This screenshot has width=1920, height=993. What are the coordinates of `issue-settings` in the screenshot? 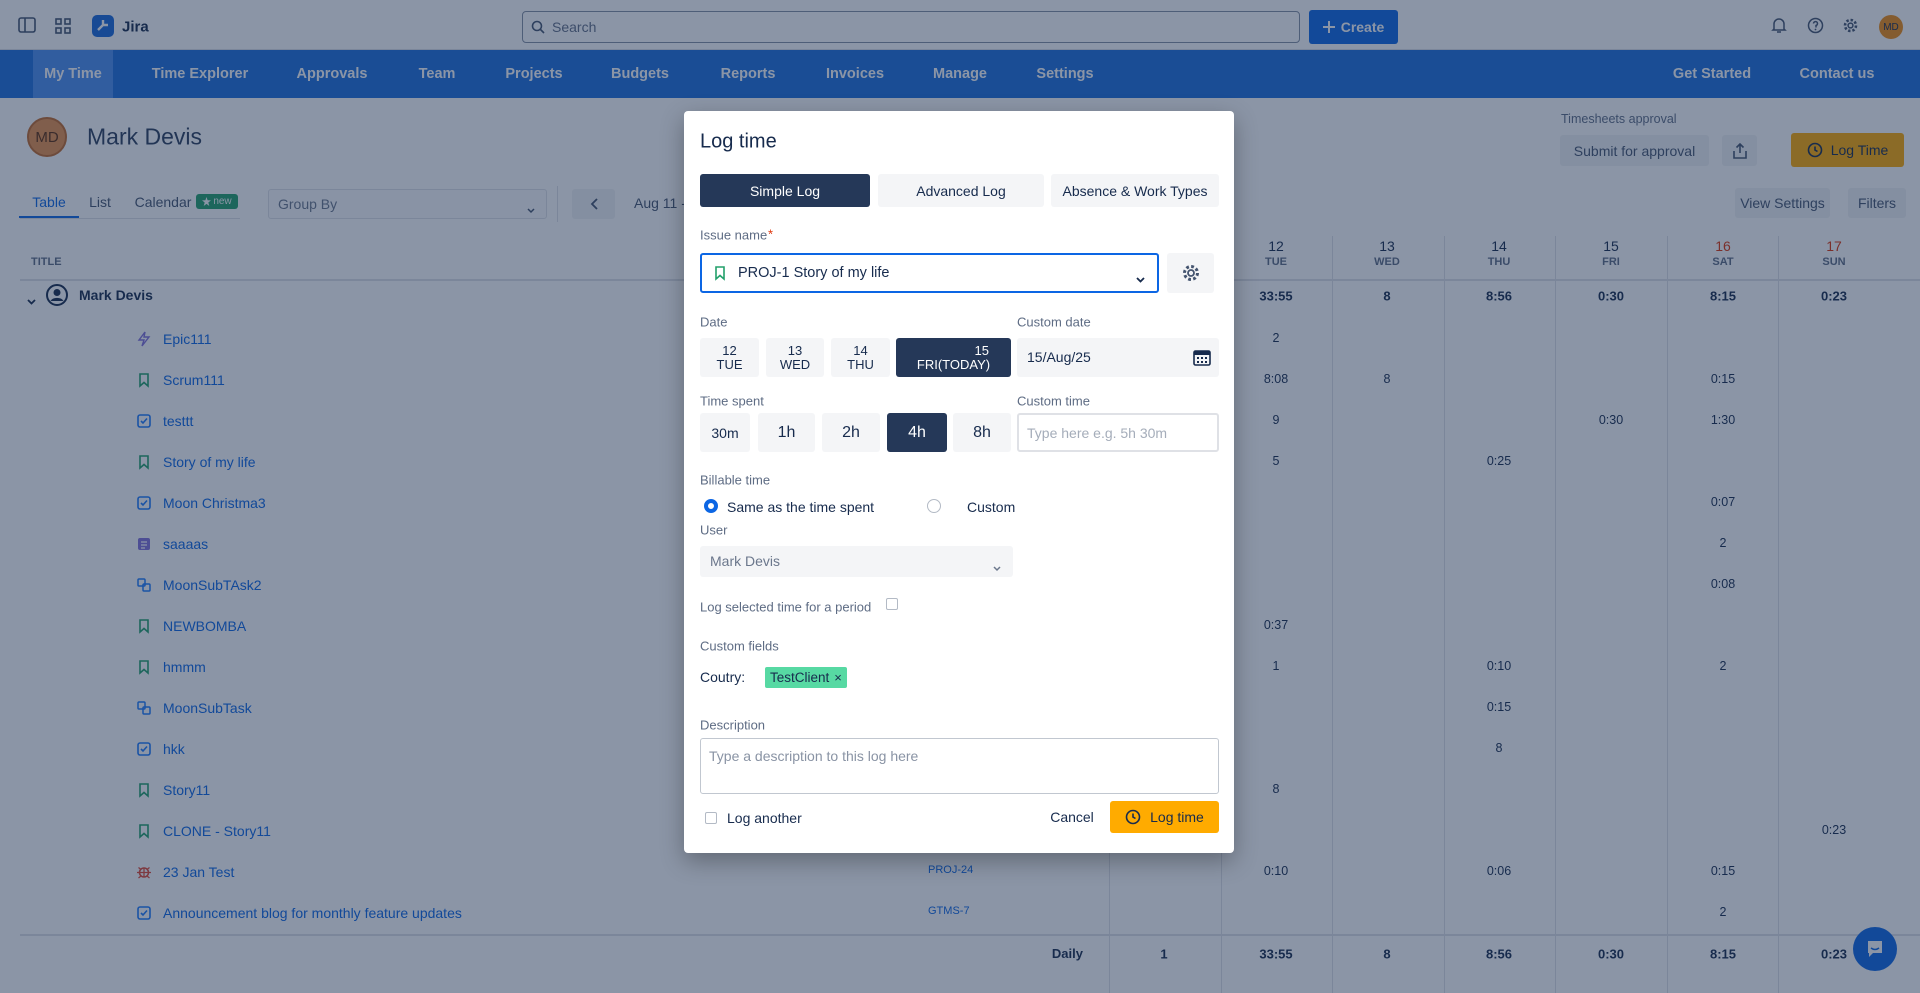 It's located at (1190, 273).